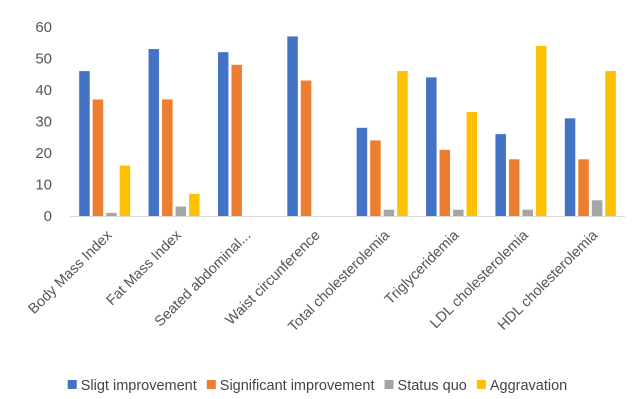  I want to click on y-tick-label: 30, so click(43, 122).